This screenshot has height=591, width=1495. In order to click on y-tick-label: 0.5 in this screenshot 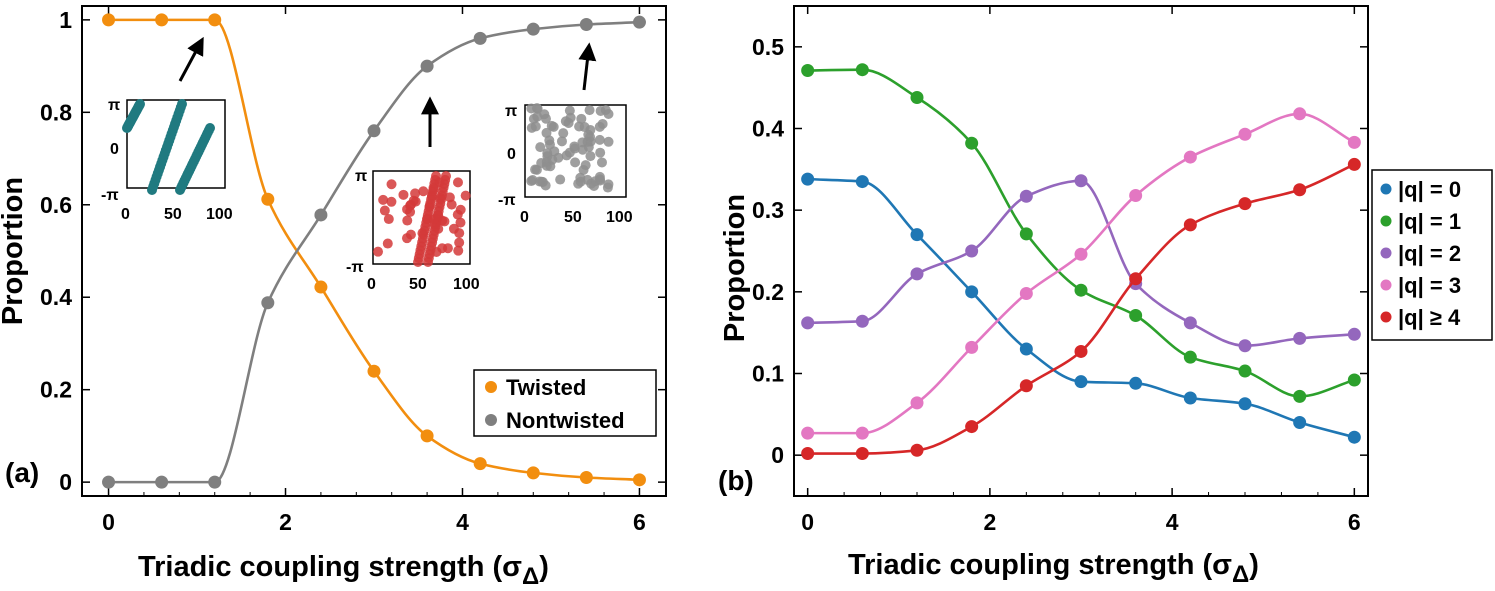, I will do `click(768, 47)`.